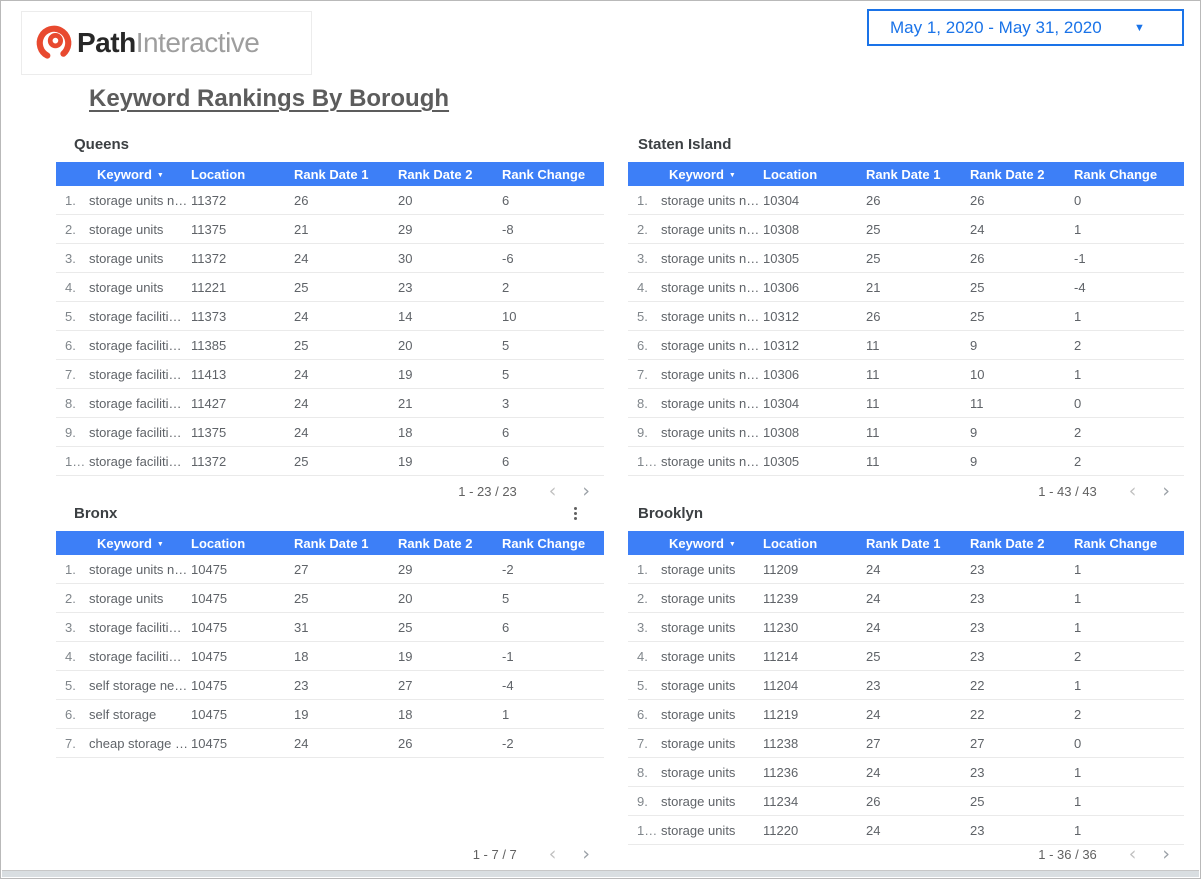 This screenshot has width=1201, height=879. I want to click on row-number: 6., so click(642, 345).